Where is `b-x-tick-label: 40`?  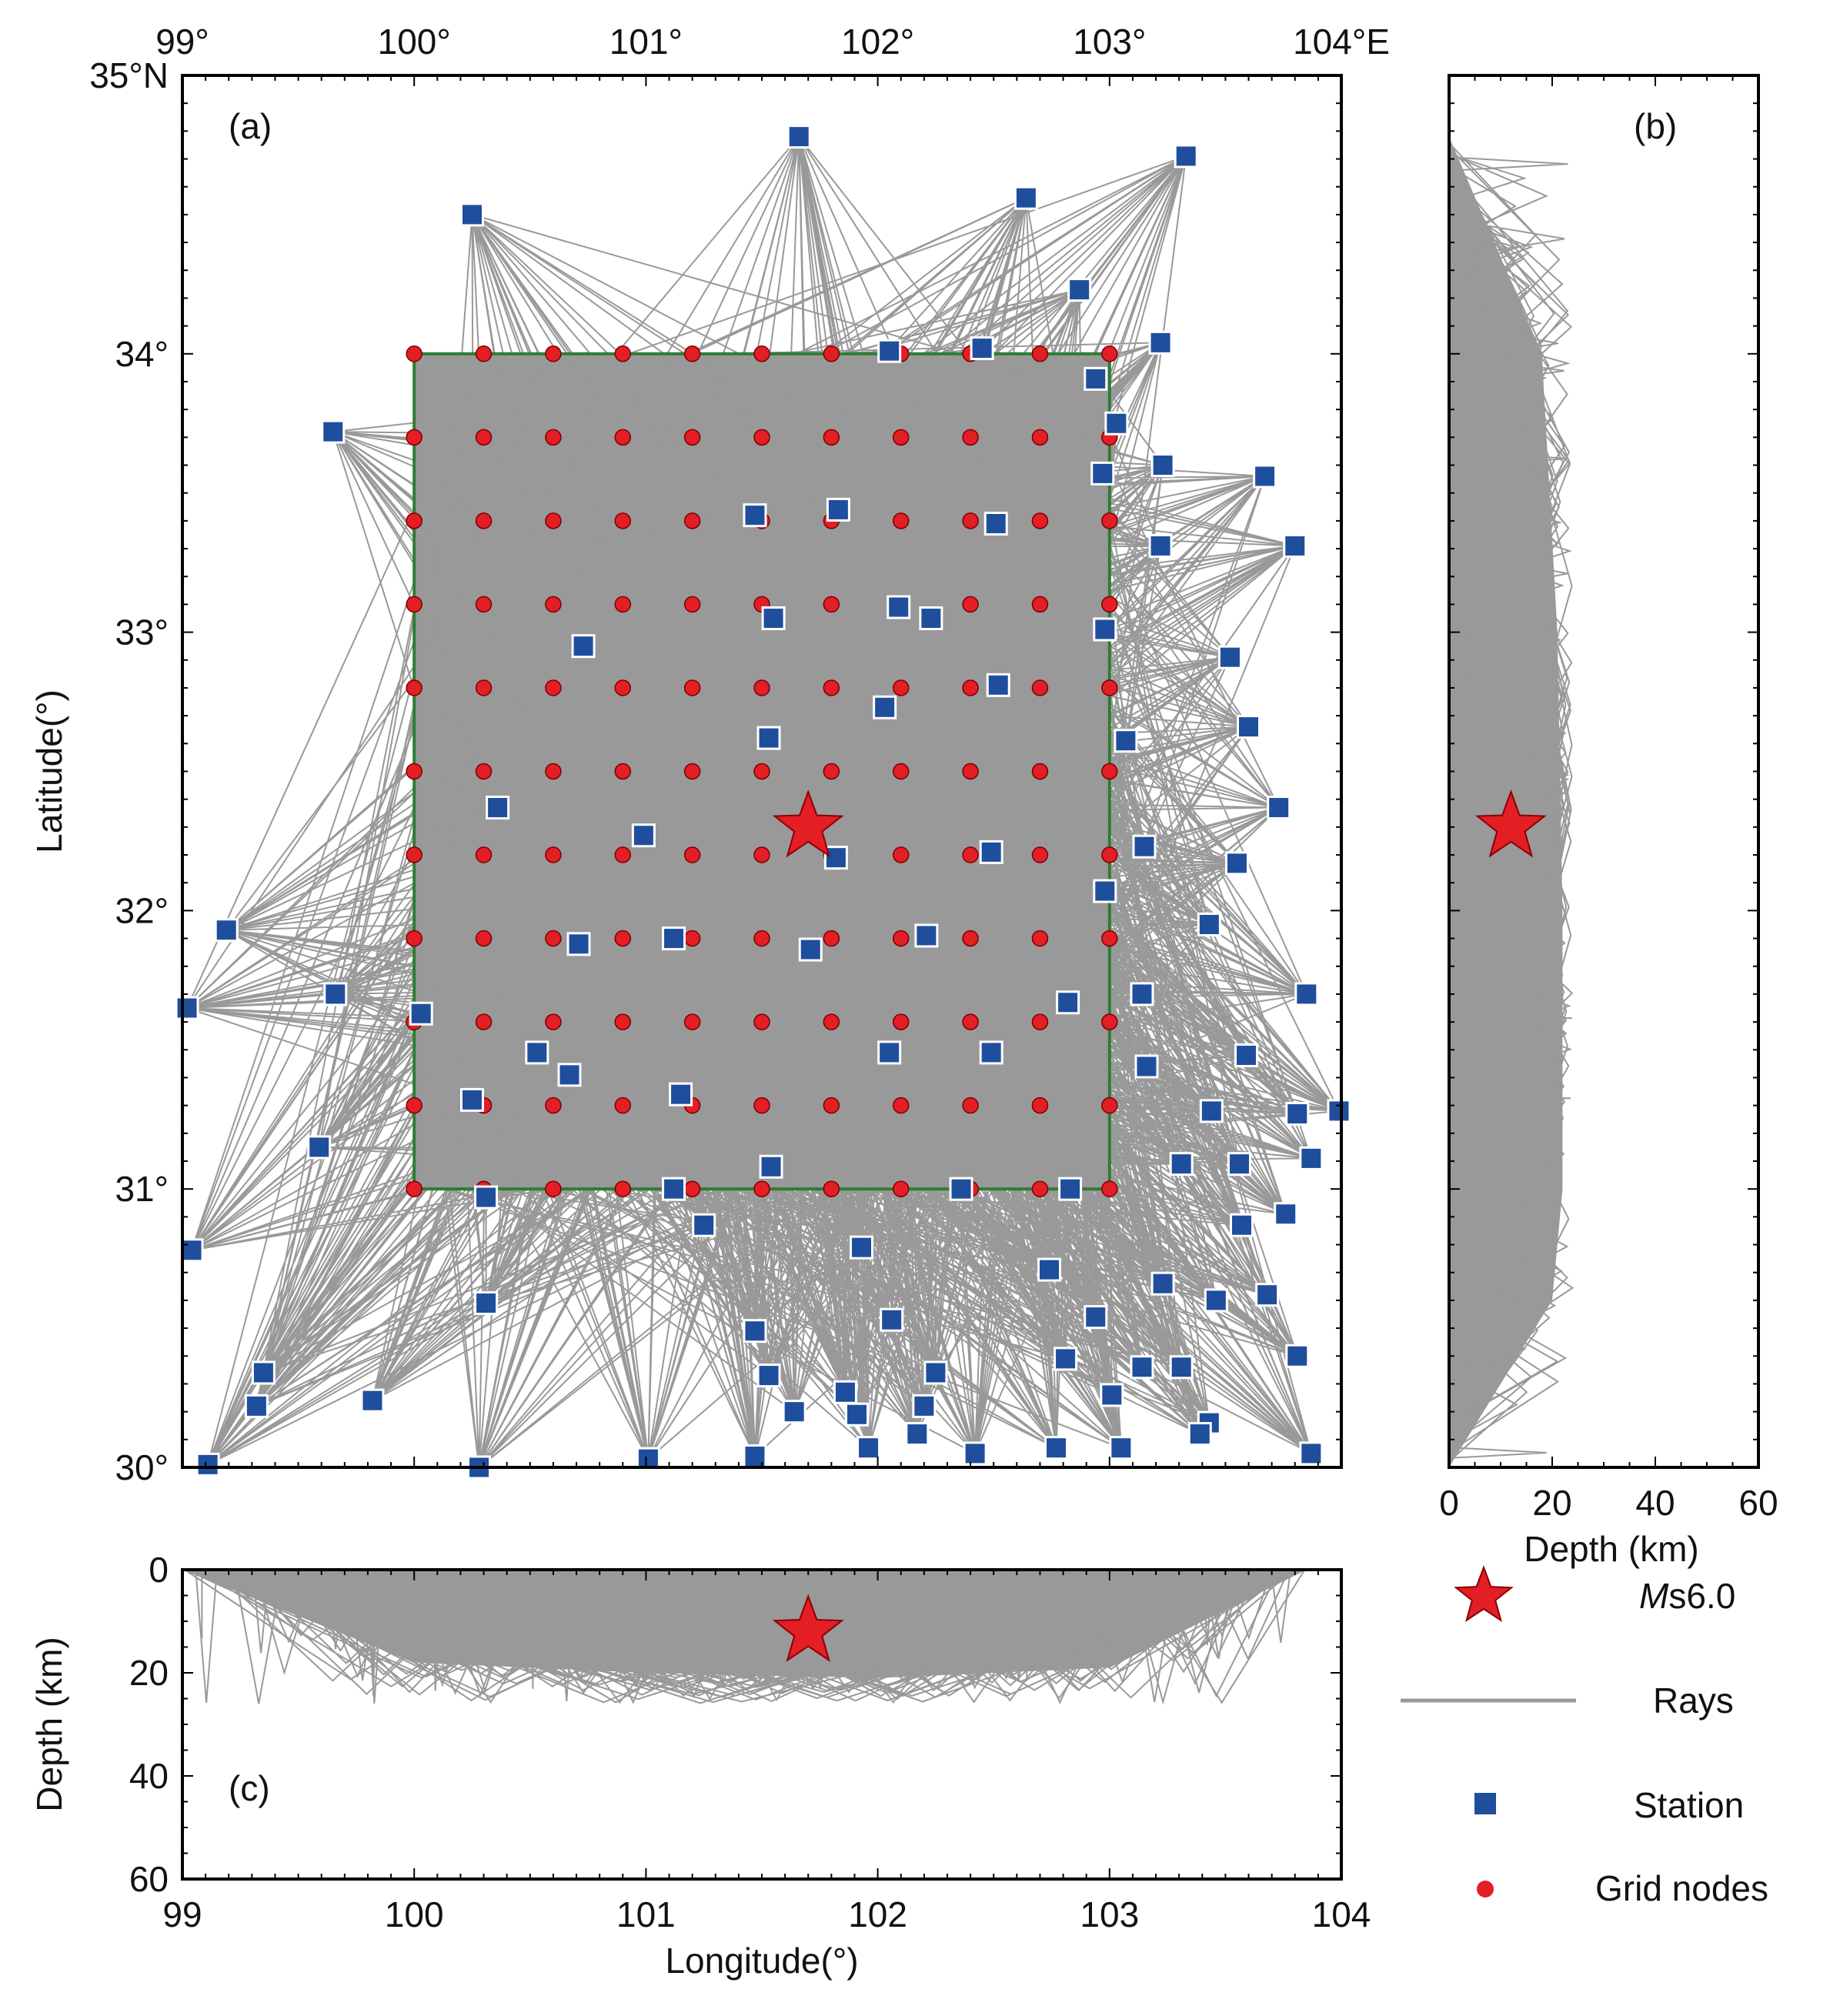
b-x-tick-label: 40 is located at coordinates (1655, 1503).